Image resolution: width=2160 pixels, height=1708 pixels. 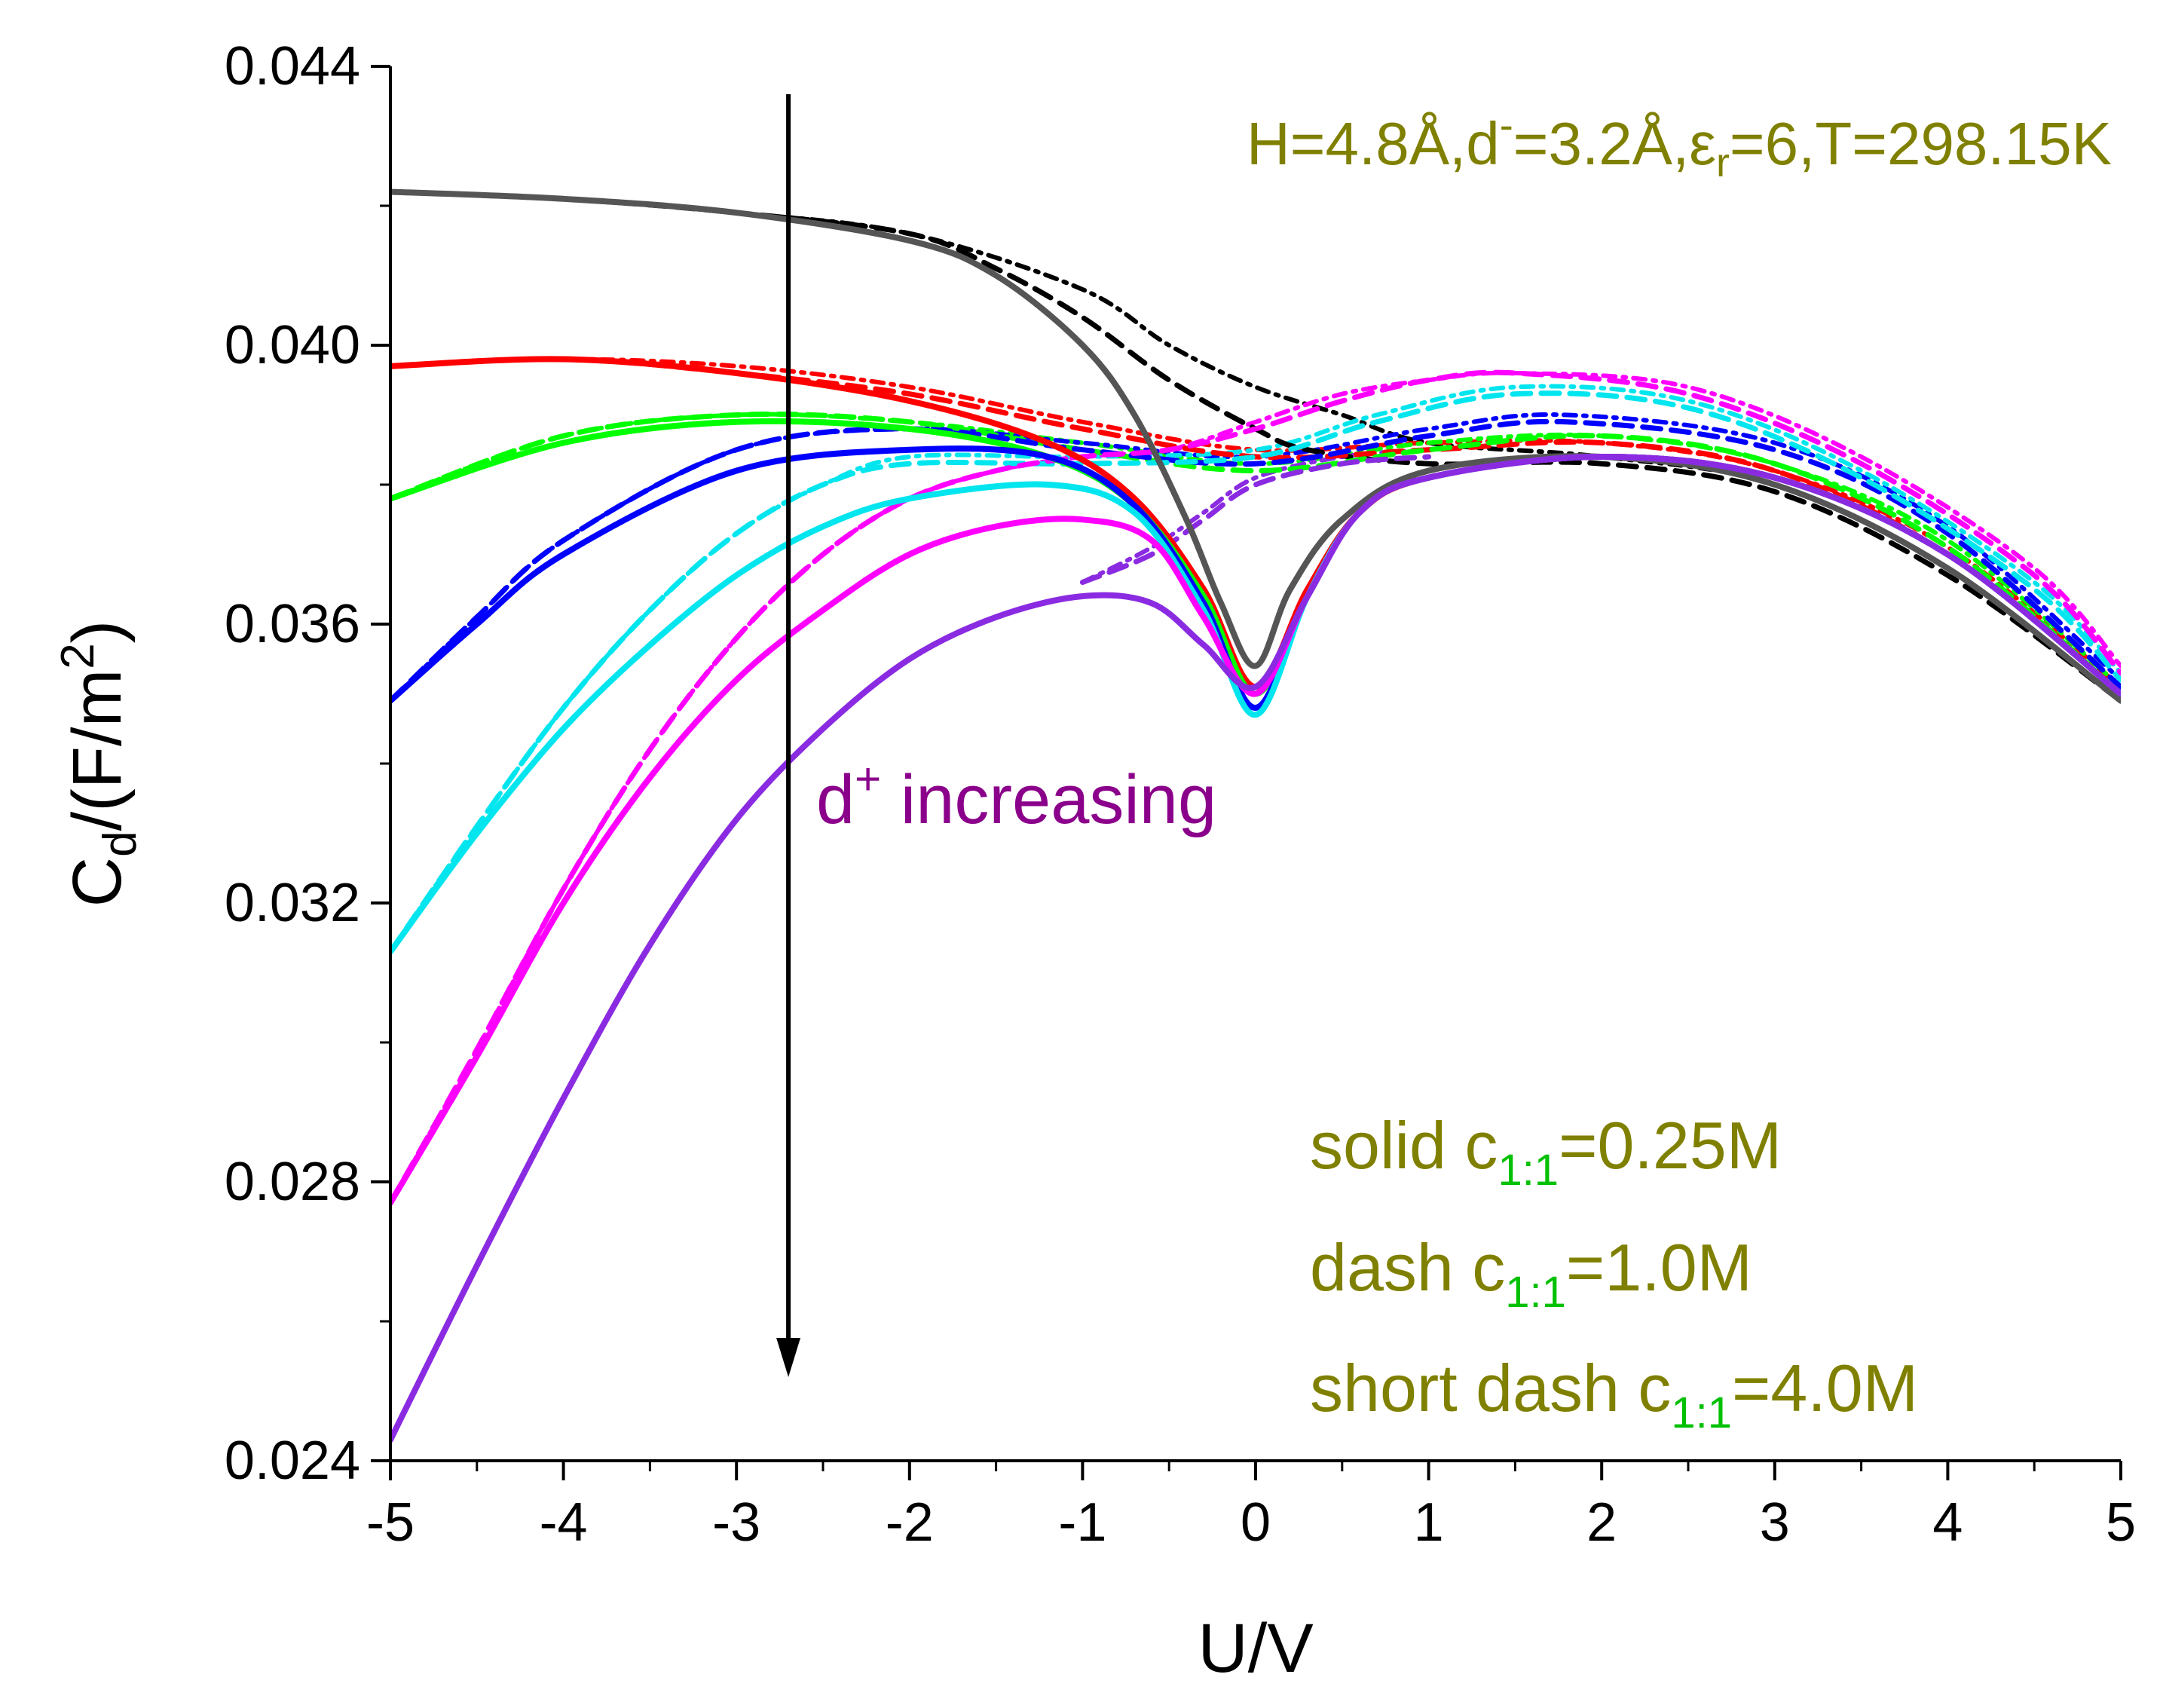 What do you see at coordinates (307, 764) in the screenshot?
I see `y-ticks: 0.024 0.028 0.032 0.036 0.040 0.044` at bounding box center [307, 764].